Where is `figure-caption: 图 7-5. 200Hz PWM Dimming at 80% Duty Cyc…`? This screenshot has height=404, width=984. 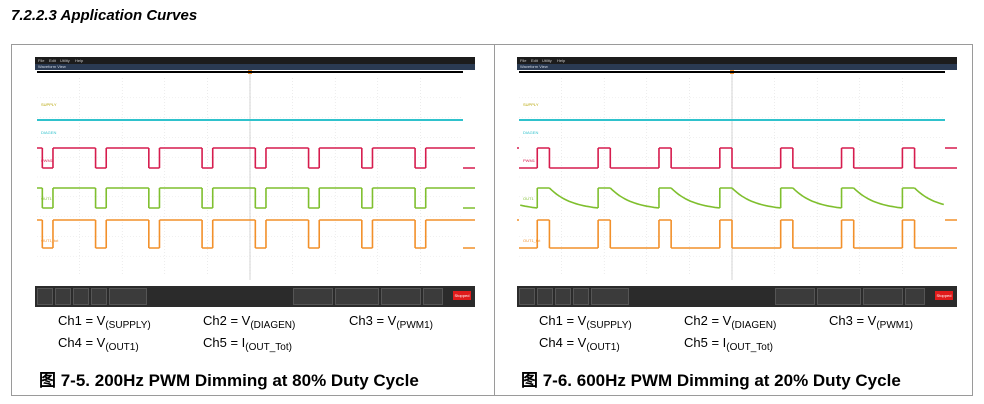
figure-caption: 图 7-5. 200Hz PWM Dimming at 80% Duty Cyc… is located at coordinates (229, 380).